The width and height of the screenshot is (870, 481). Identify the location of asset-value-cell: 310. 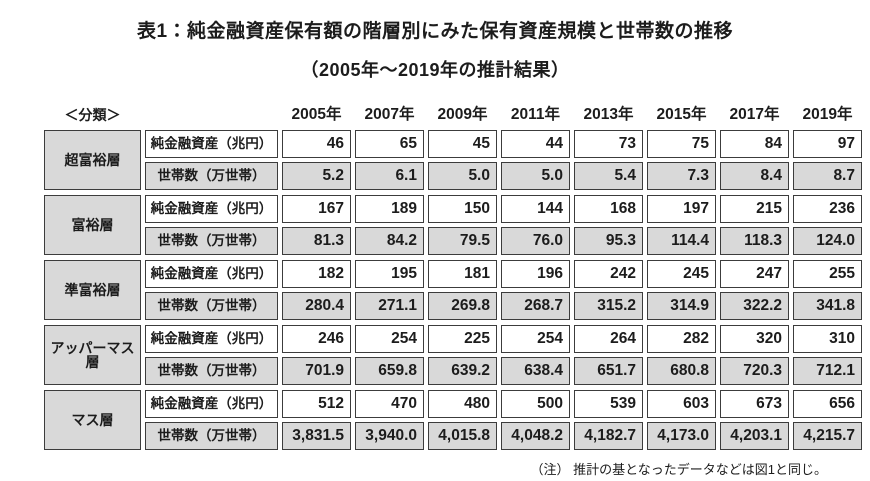
(827, 339).